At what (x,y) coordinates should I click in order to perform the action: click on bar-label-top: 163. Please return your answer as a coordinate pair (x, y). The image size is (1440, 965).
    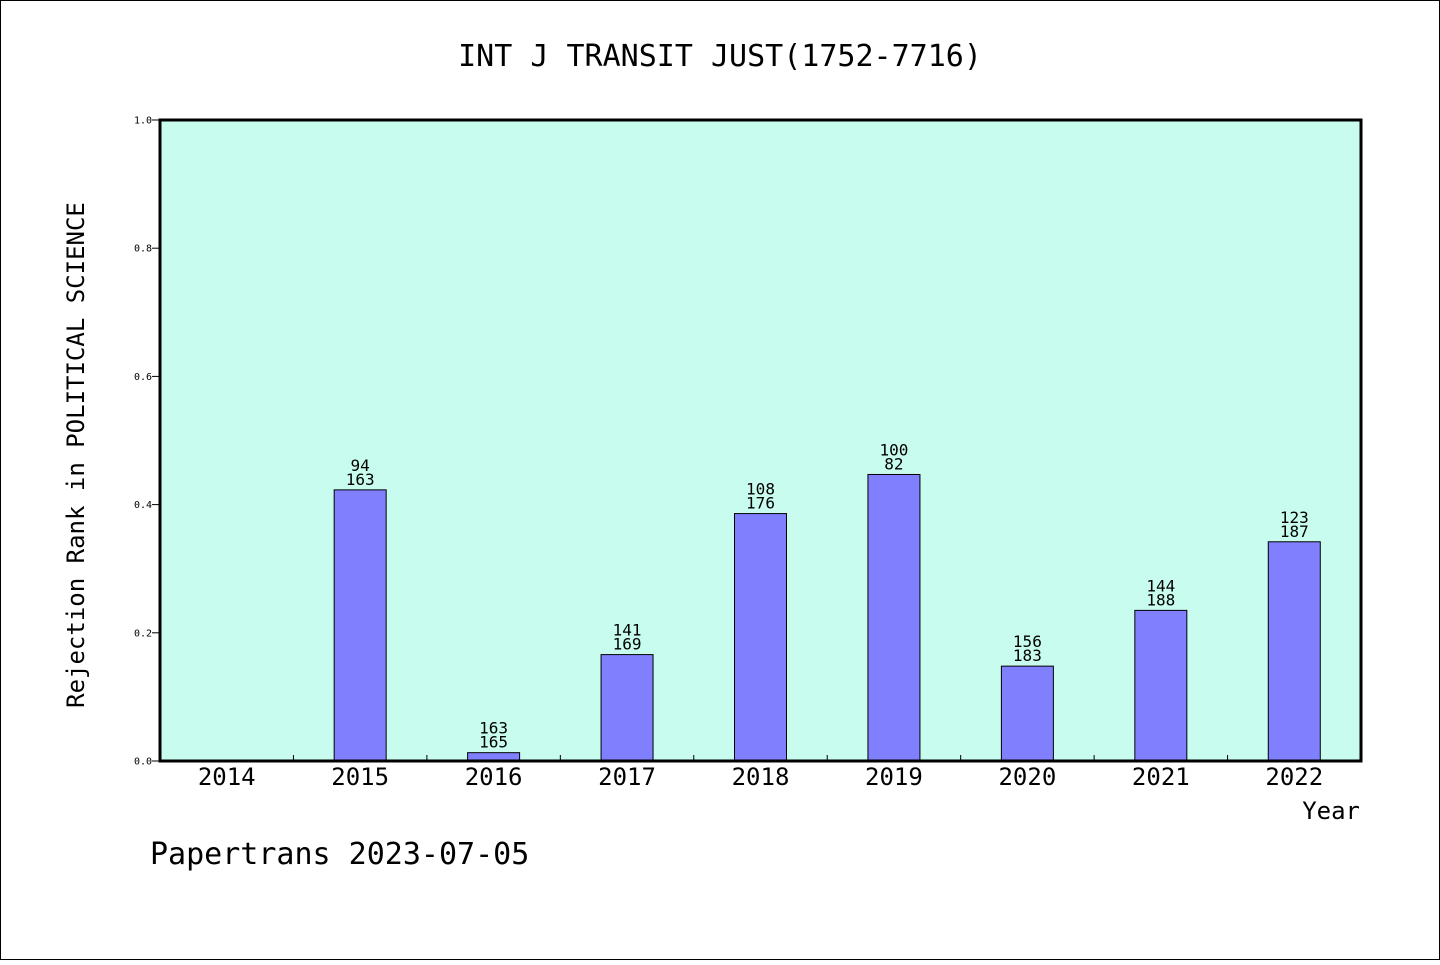
    Looking at the image, I should click on (493, 728).